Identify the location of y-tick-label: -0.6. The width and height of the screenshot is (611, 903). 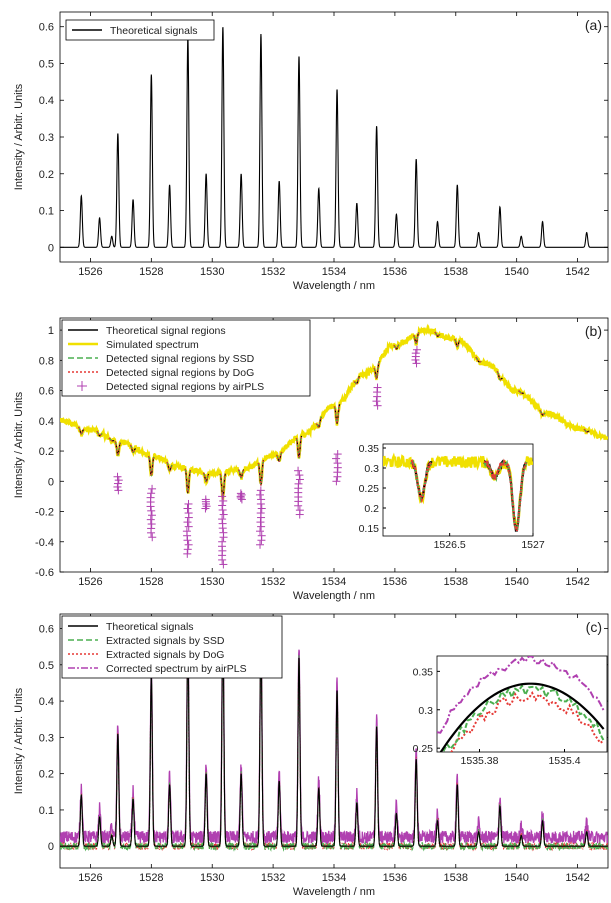
(44, 573).